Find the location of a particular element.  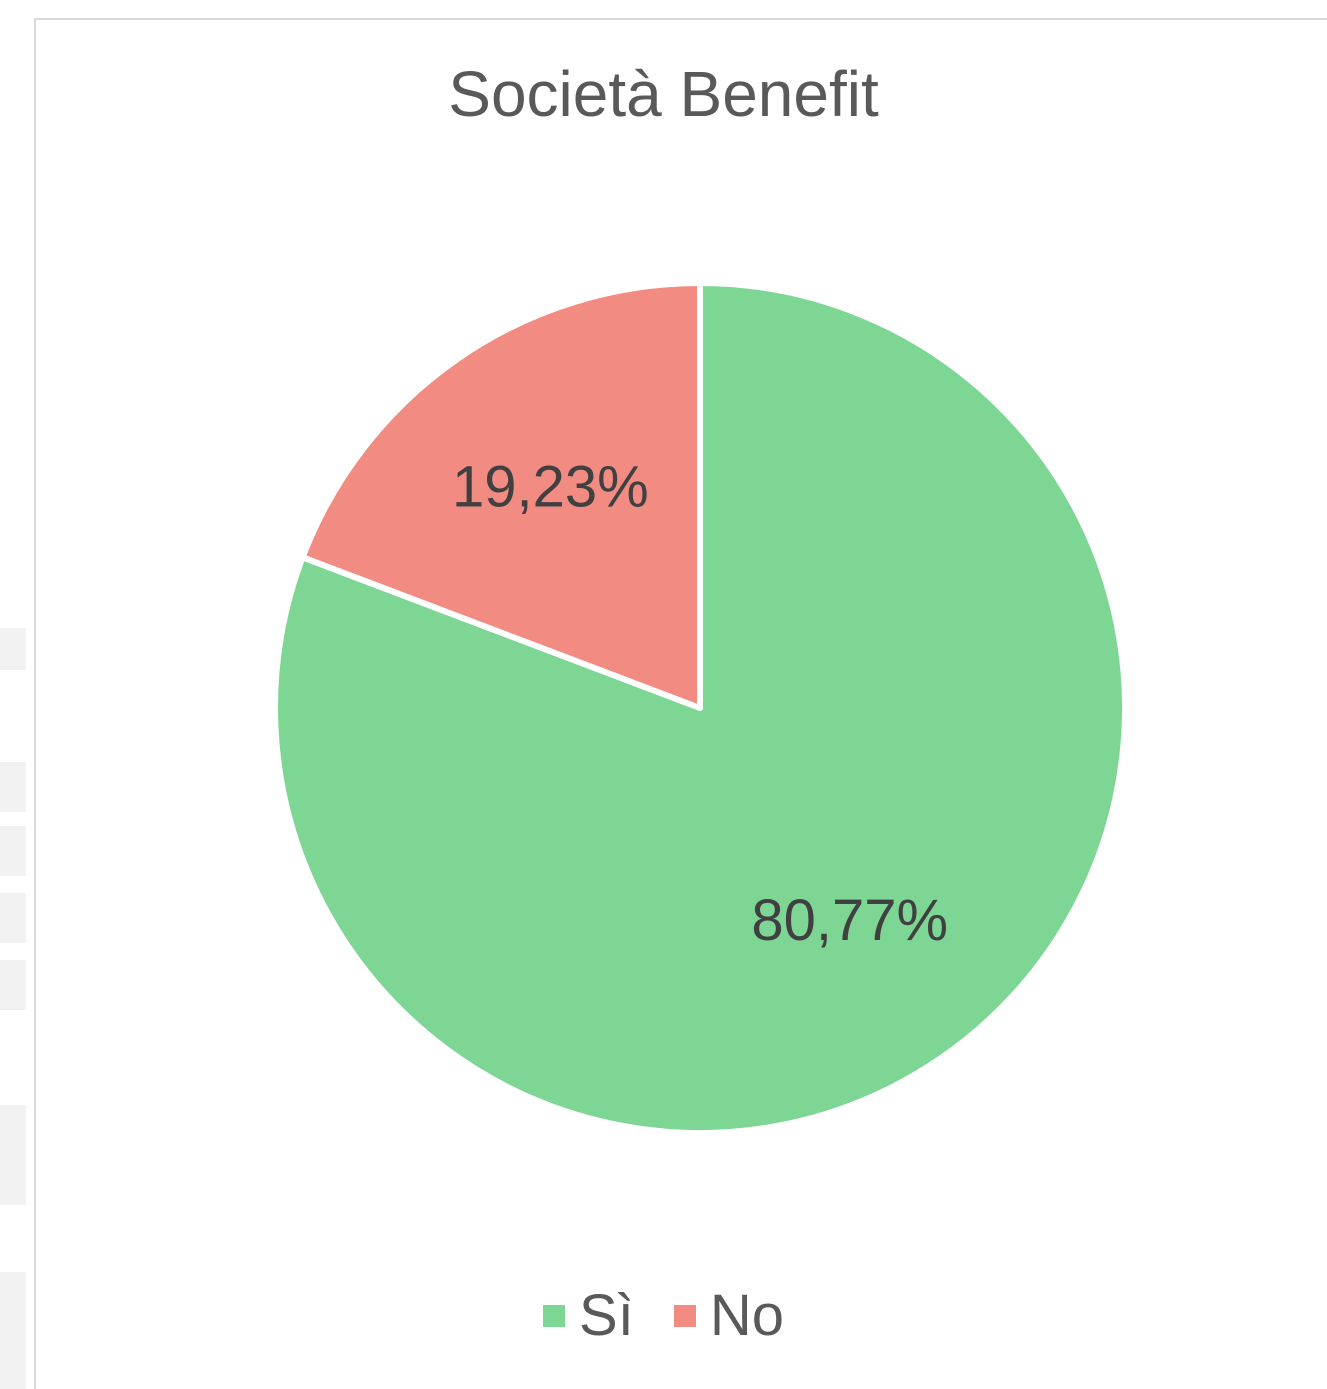

legend-item-no: No is located at coordinates (728, 1315).